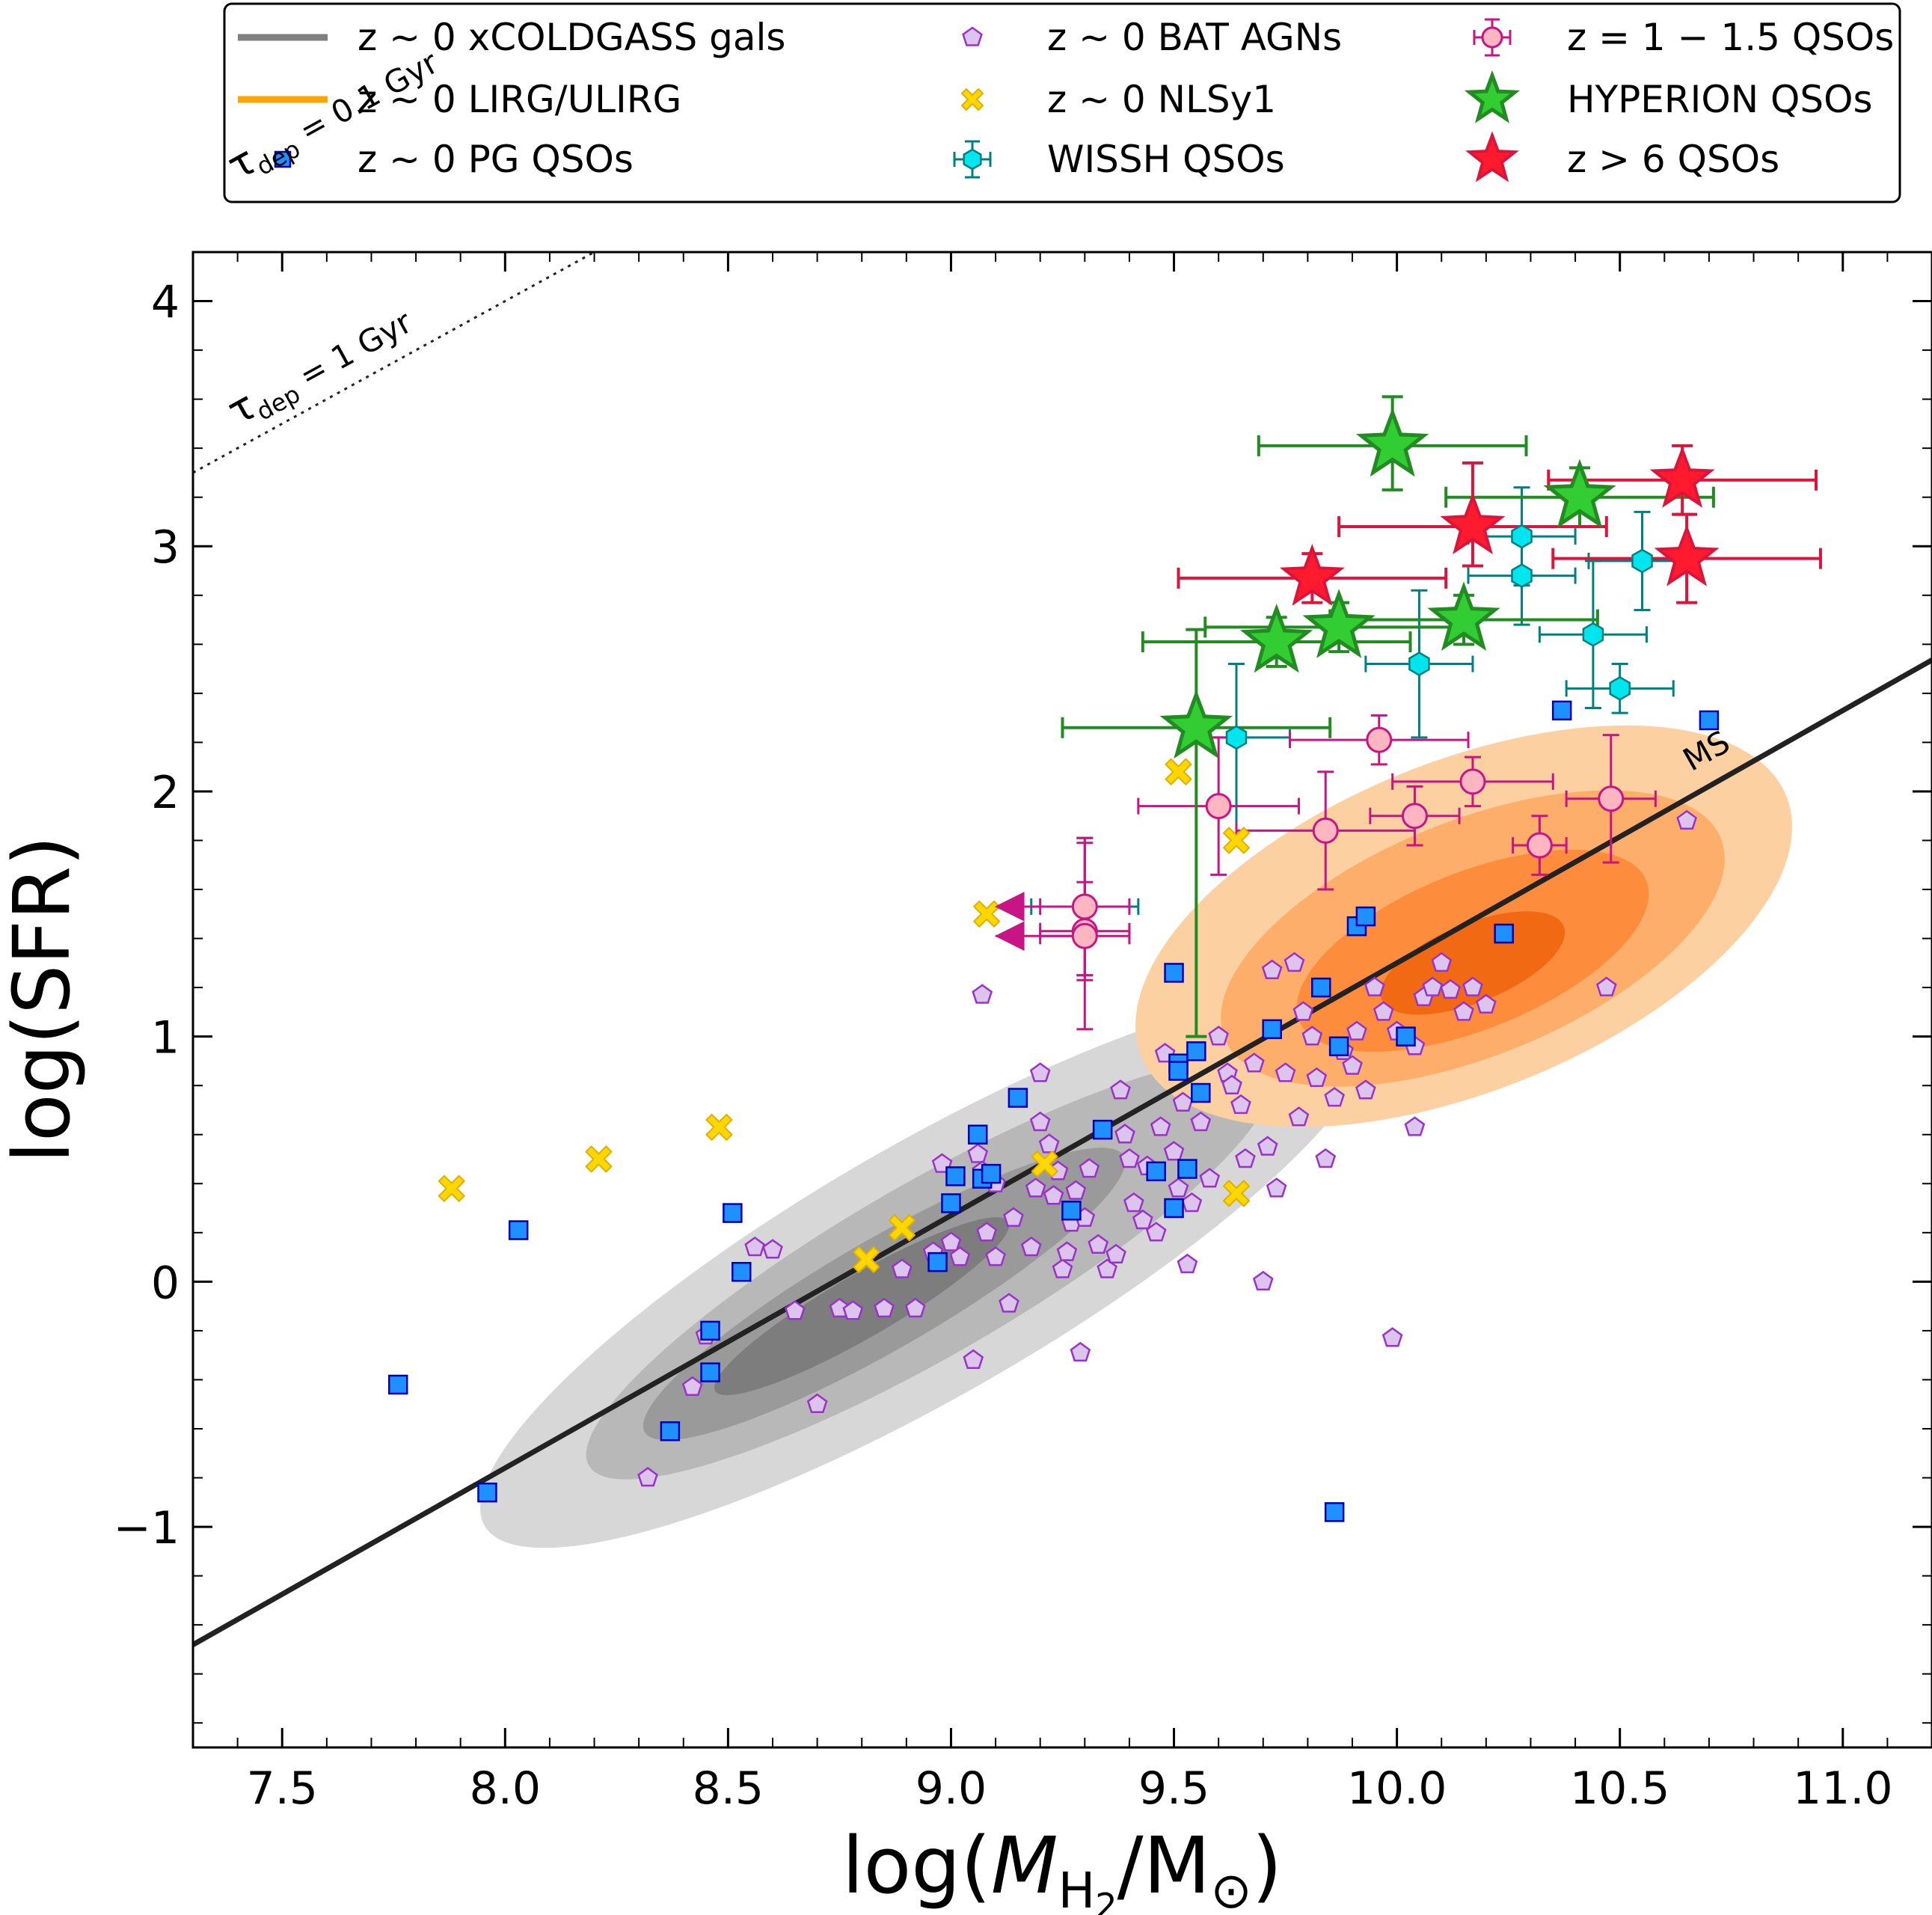 Image resolution: width=1932 pixels, height=1915 pixels. I want to click on x-tick-label: 11.0, so click(1843, 1788).